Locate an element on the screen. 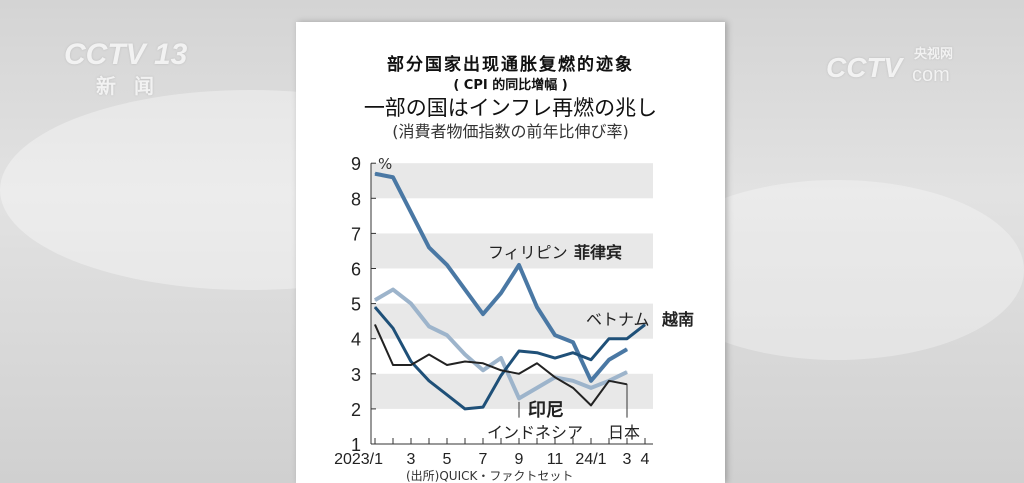 This screenshot has height=483, width=1024. label-indonesia-ja: インドネシア is located at coordinates (535, 432).